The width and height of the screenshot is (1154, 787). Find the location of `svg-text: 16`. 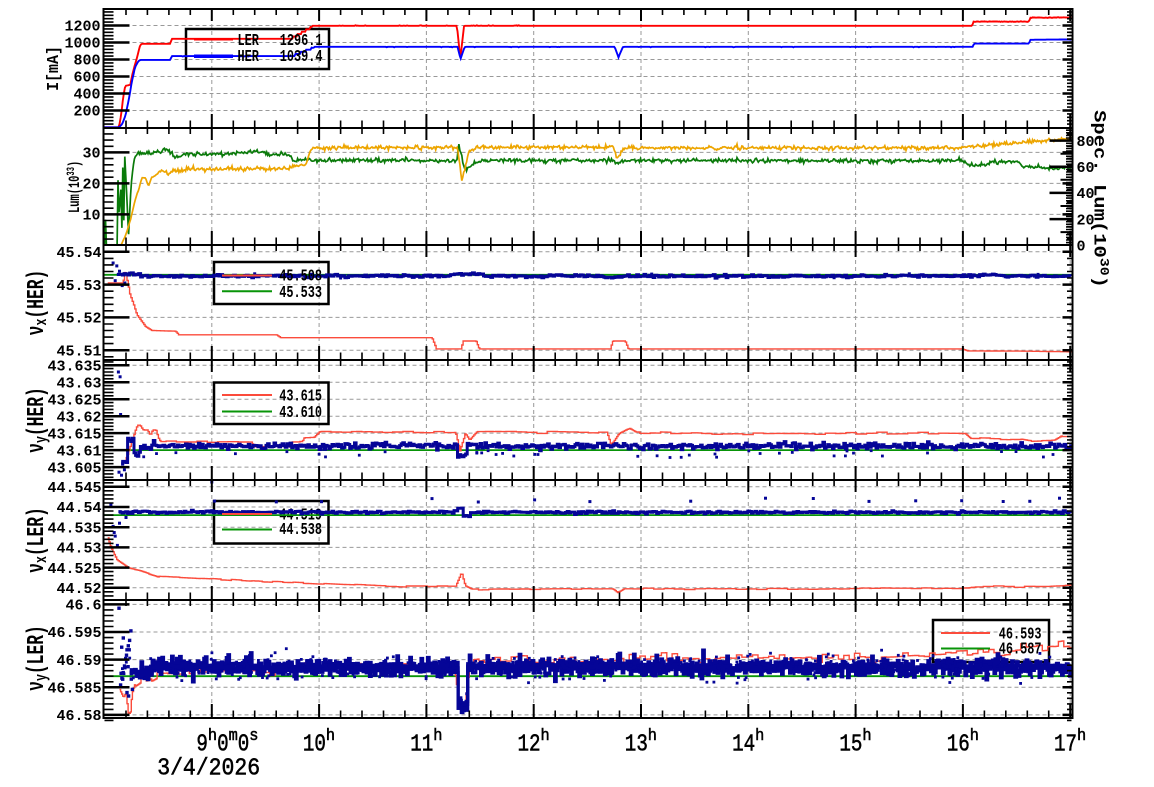

svg-text: 16 is located at coordinates (958, 745).